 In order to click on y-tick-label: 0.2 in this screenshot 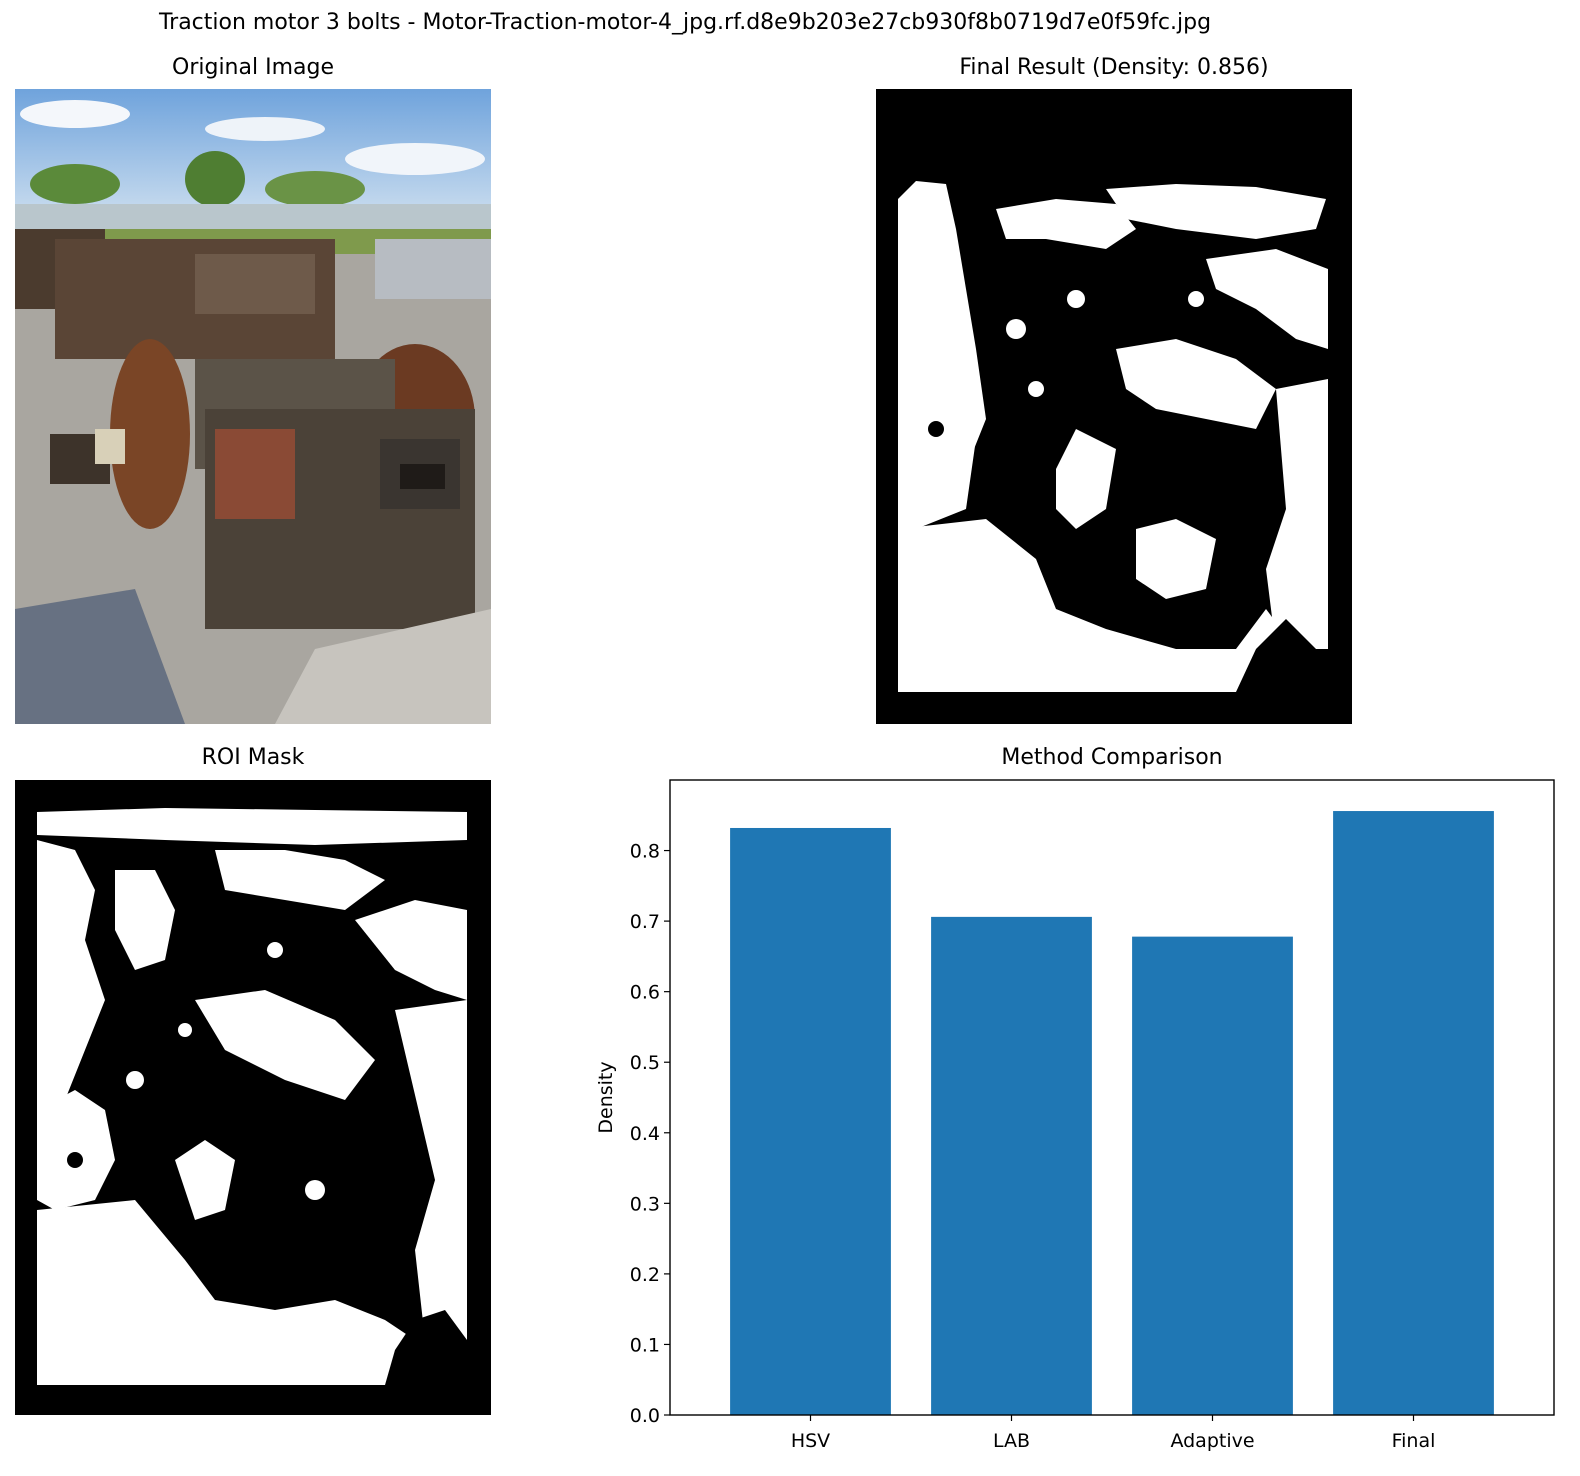, I will do `click(645, 1275)`.